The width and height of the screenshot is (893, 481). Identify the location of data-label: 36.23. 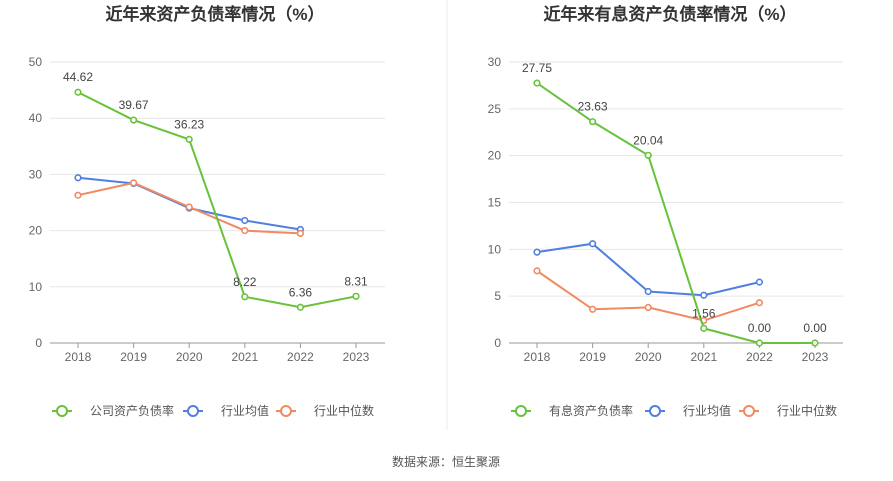
(189, 124).